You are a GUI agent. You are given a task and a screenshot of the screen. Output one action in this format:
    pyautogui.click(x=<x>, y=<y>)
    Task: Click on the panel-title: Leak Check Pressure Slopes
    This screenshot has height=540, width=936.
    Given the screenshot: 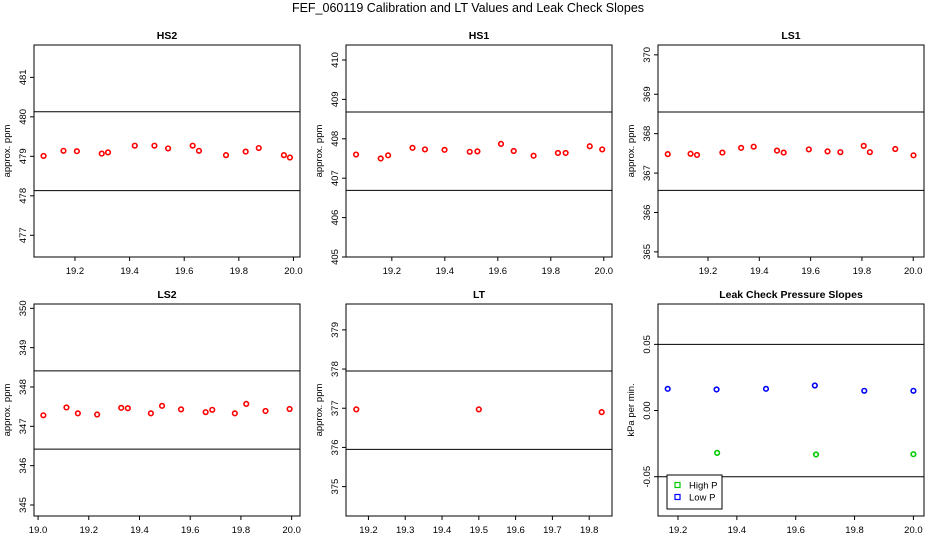 What is the action you would take?
    pyautogui.click(x=791, y=295)
    